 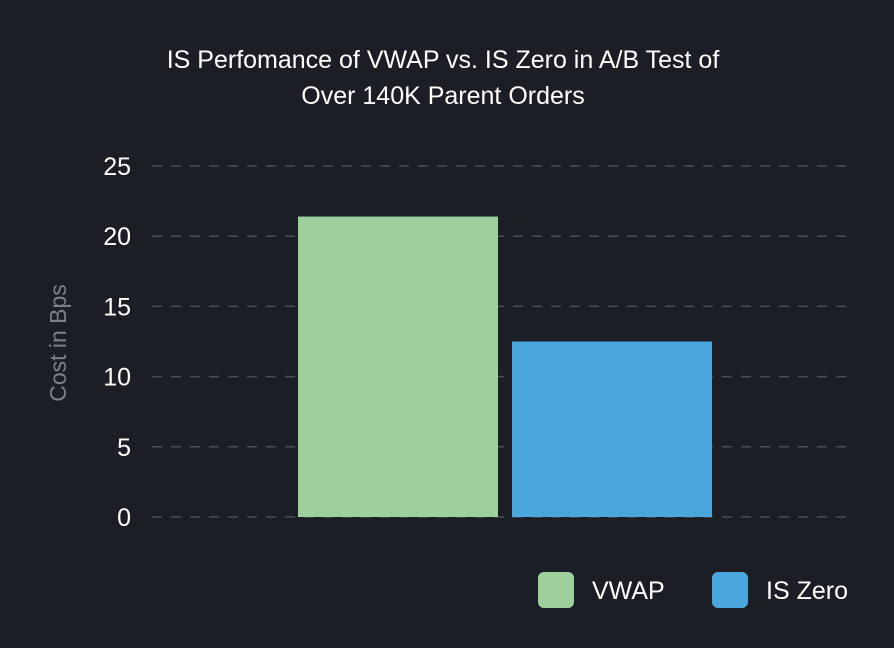 What do you see at coordinates (117, 378) in the screenshot?
I see `y-tick-label: 10` at bounding box center [117, 378].